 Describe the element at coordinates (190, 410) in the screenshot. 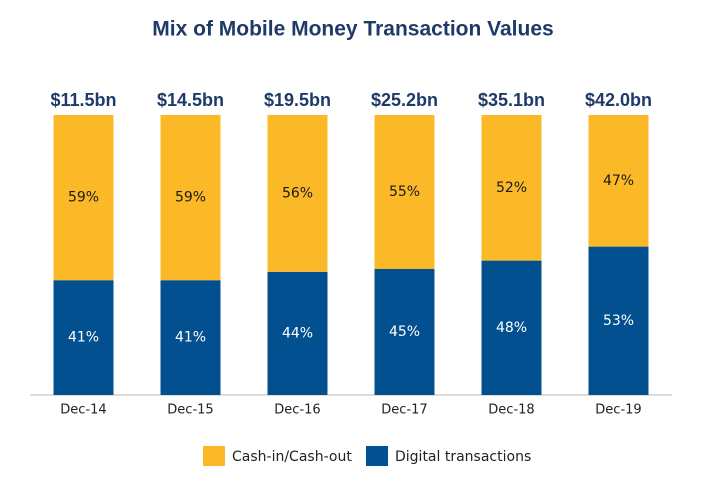

I see `x-tick-label: Dec-15` at that location.